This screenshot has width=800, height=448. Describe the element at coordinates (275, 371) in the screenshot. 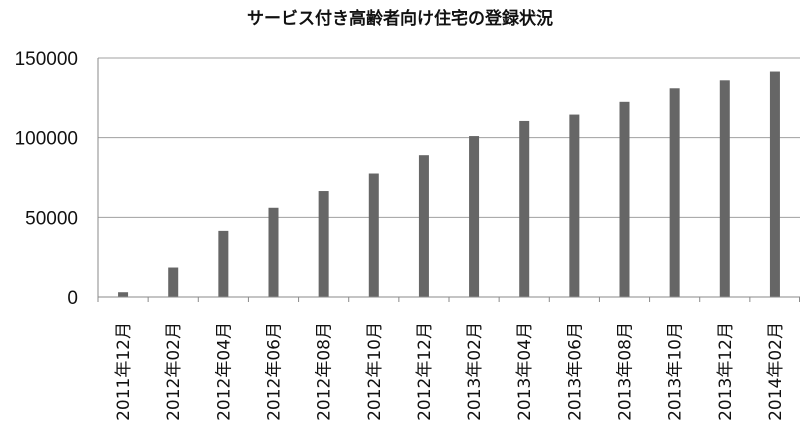

I see `x-tick-label: 2012年06月` at that location.